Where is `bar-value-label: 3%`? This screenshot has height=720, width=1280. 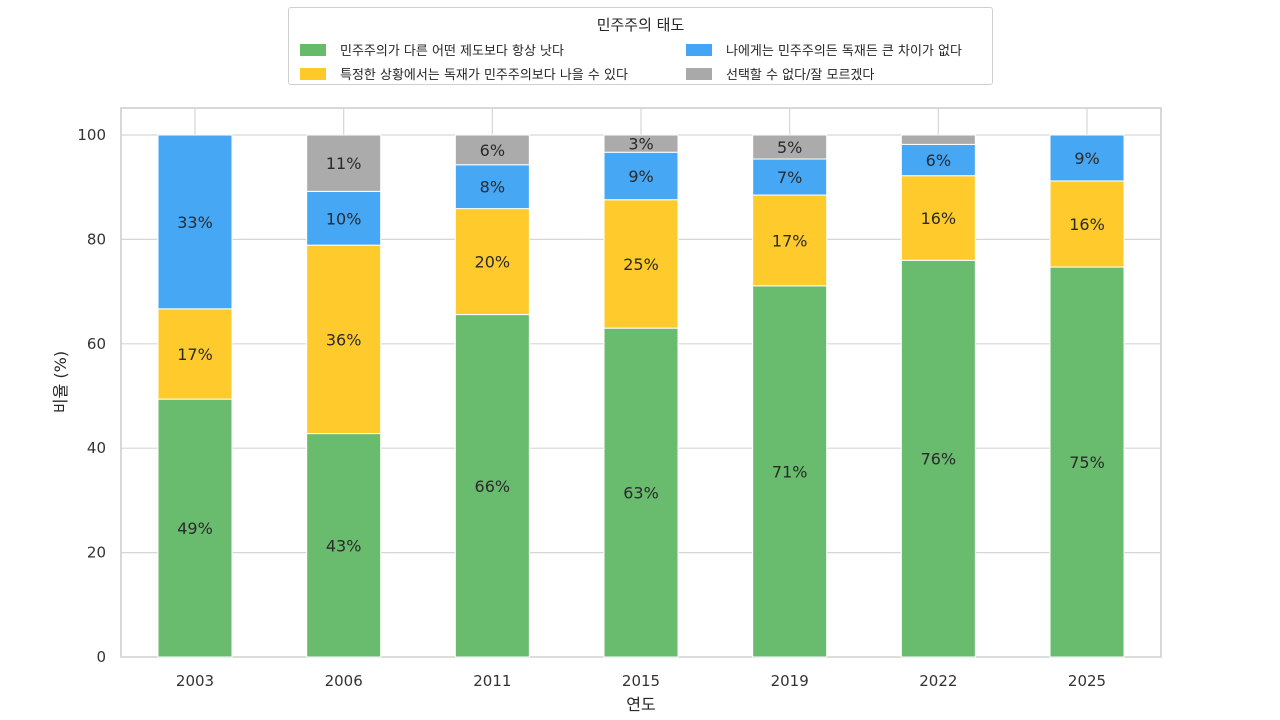 bar-value-label: 3% is located at coordinates (640, 144).